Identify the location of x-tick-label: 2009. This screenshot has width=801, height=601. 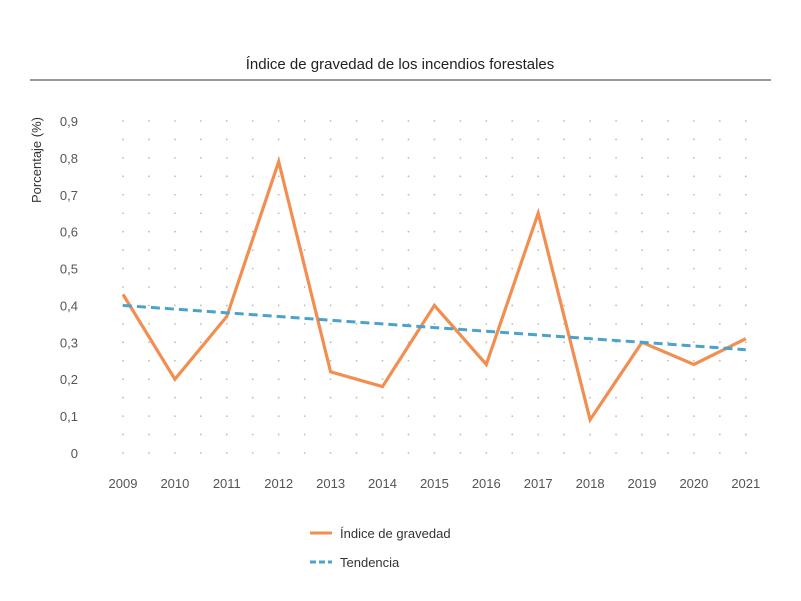
(123, 483).